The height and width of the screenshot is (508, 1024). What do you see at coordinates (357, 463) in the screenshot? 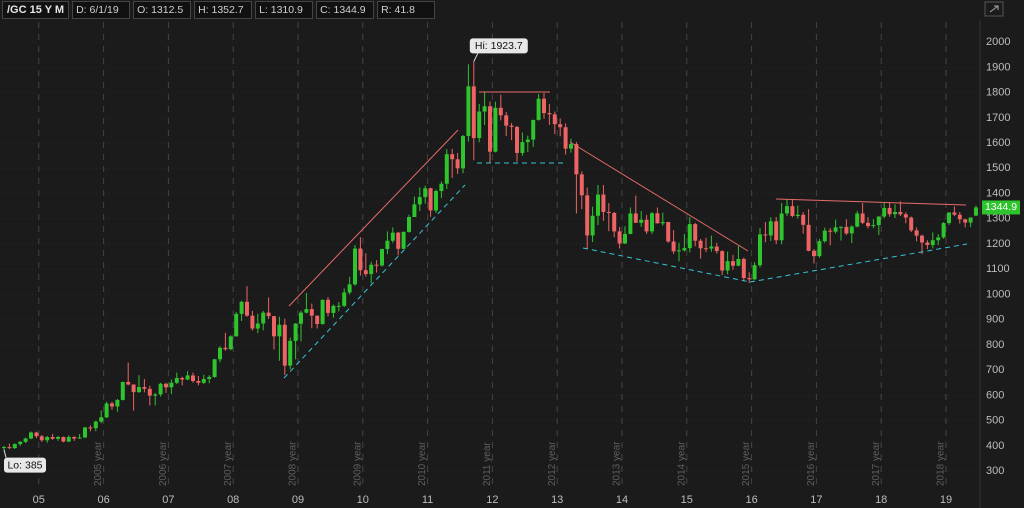
I see `year-marker: 2009 year` at bounding box center [357, 463].